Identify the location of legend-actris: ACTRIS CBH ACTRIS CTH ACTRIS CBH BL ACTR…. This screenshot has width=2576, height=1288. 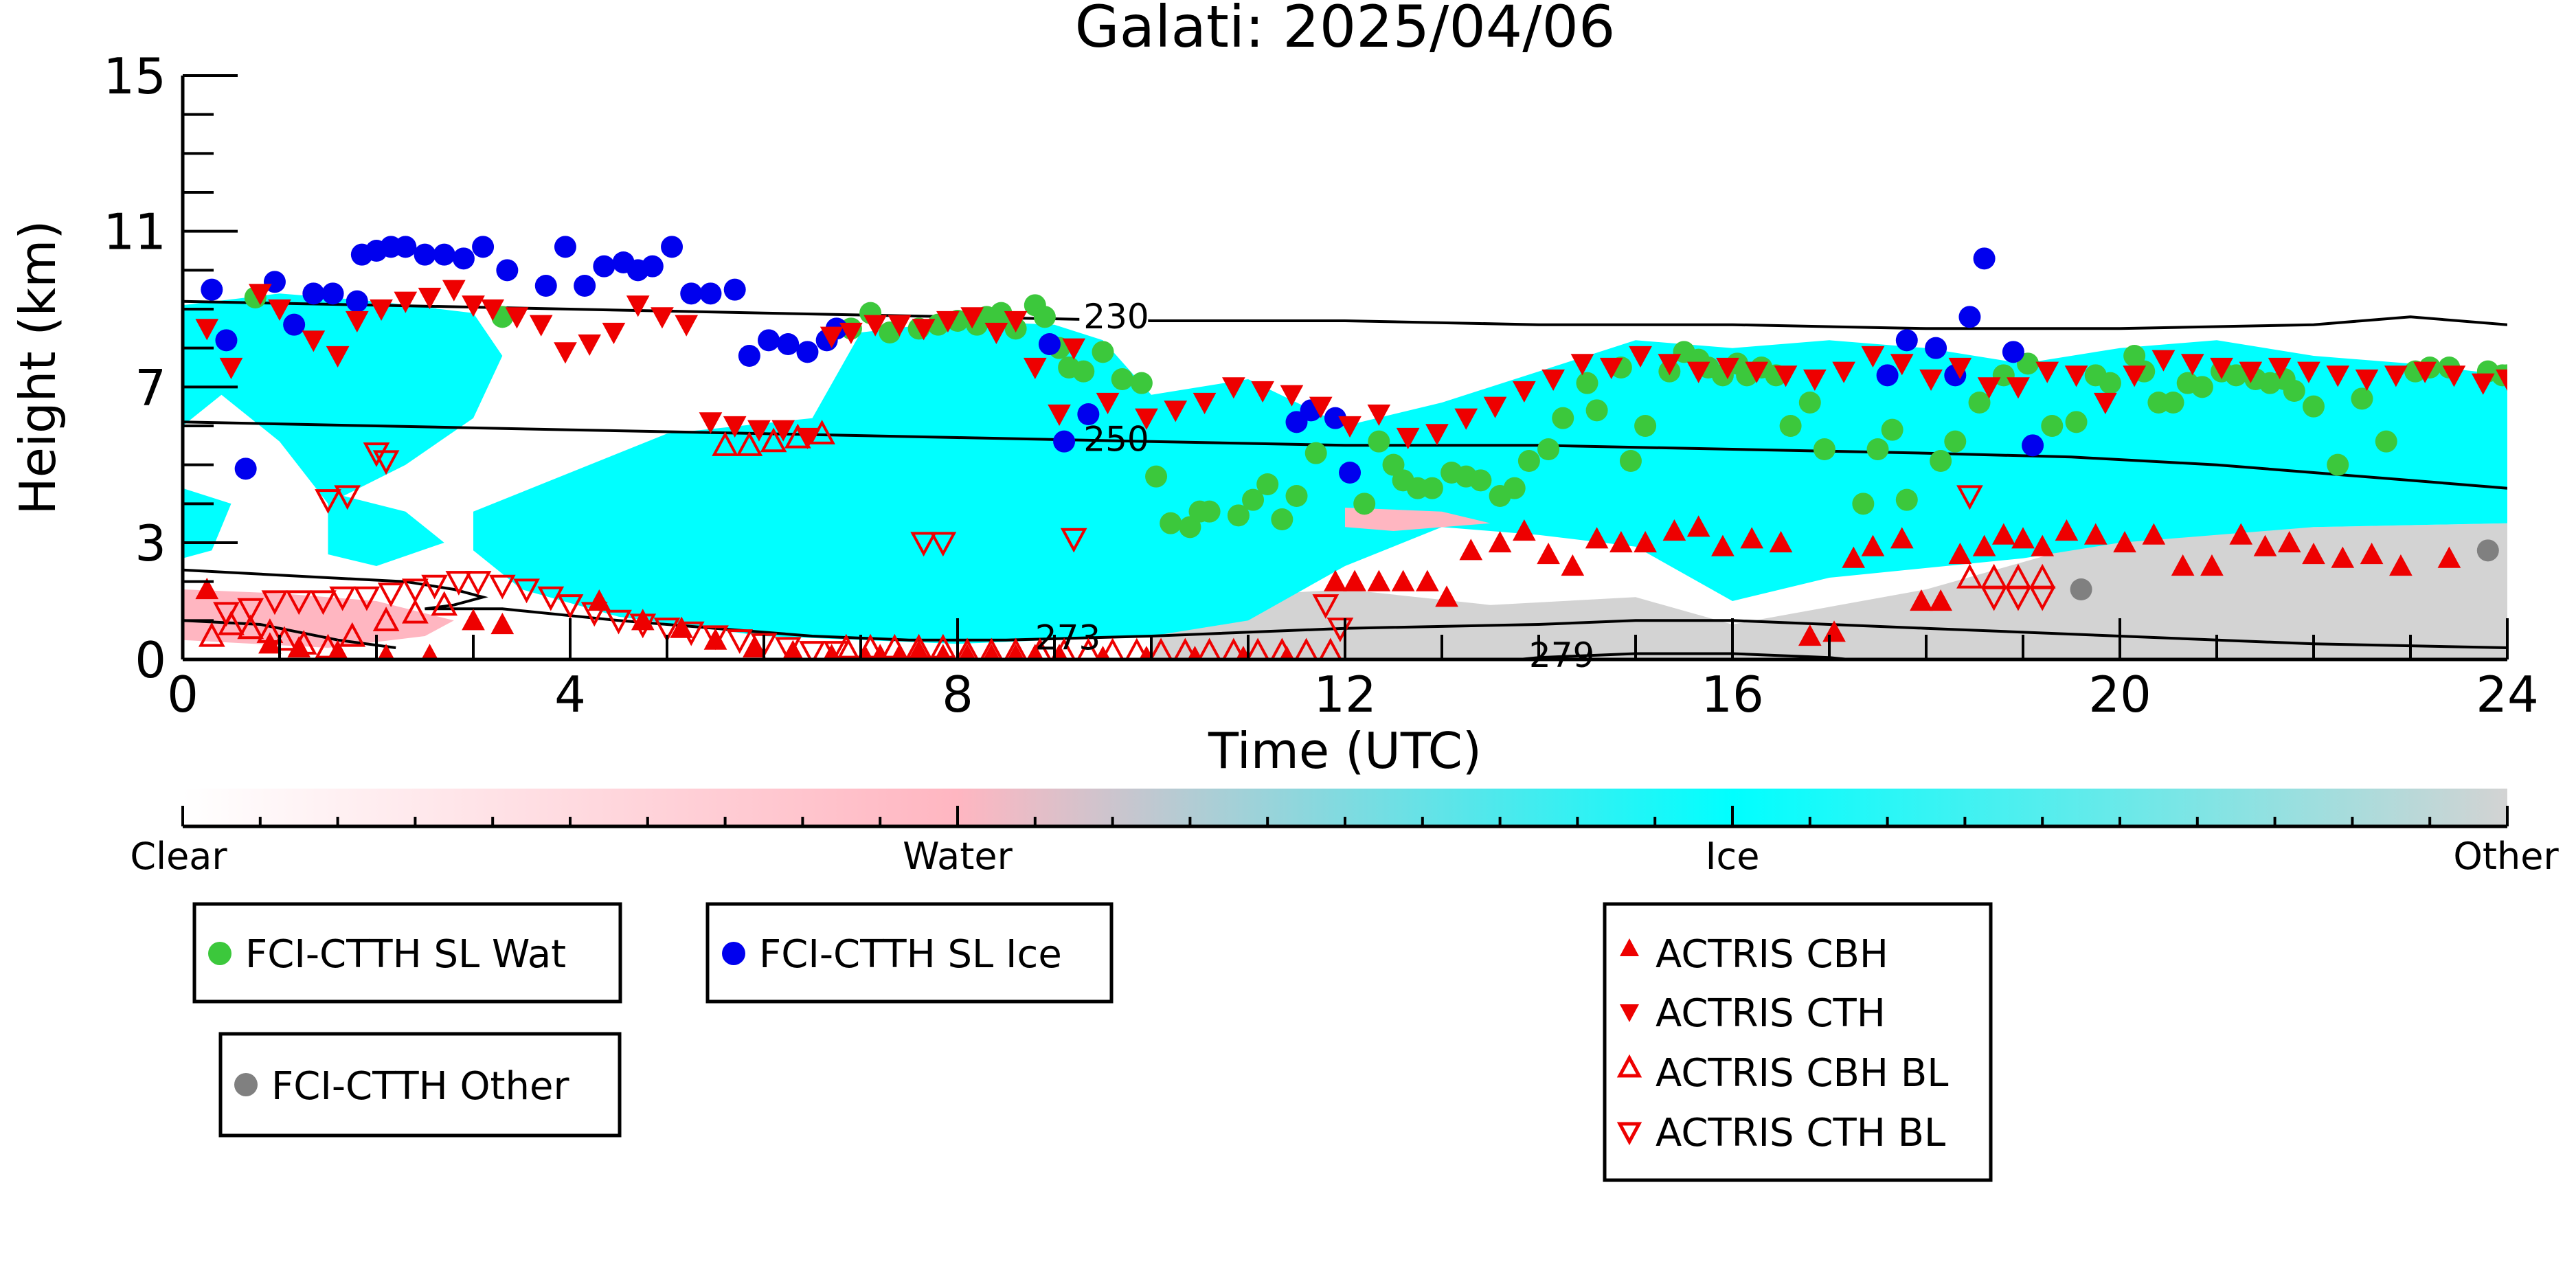
(1798, 1042).